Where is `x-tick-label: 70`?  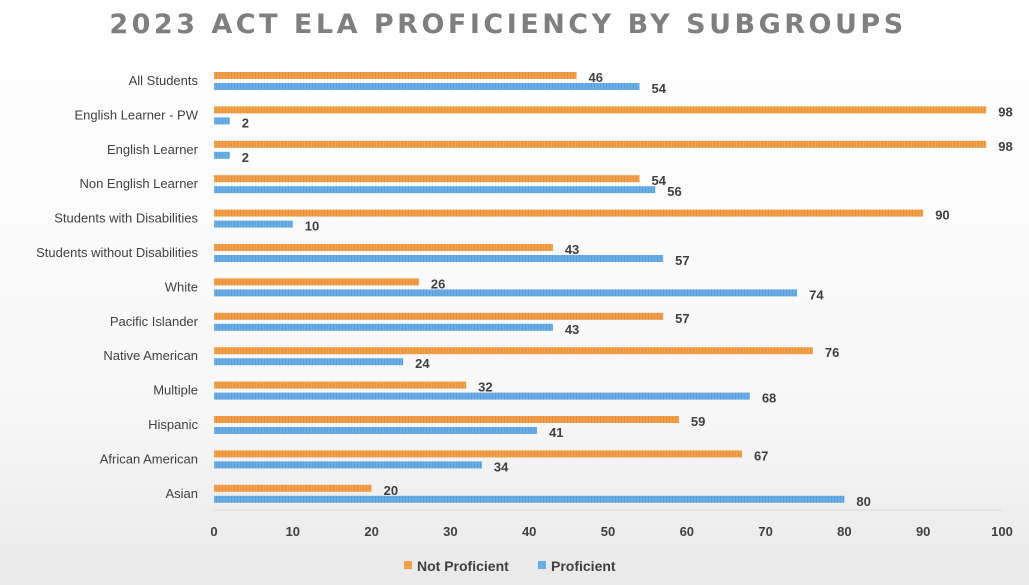 x-tick-label: 70 is located at coordinates (765, 531).